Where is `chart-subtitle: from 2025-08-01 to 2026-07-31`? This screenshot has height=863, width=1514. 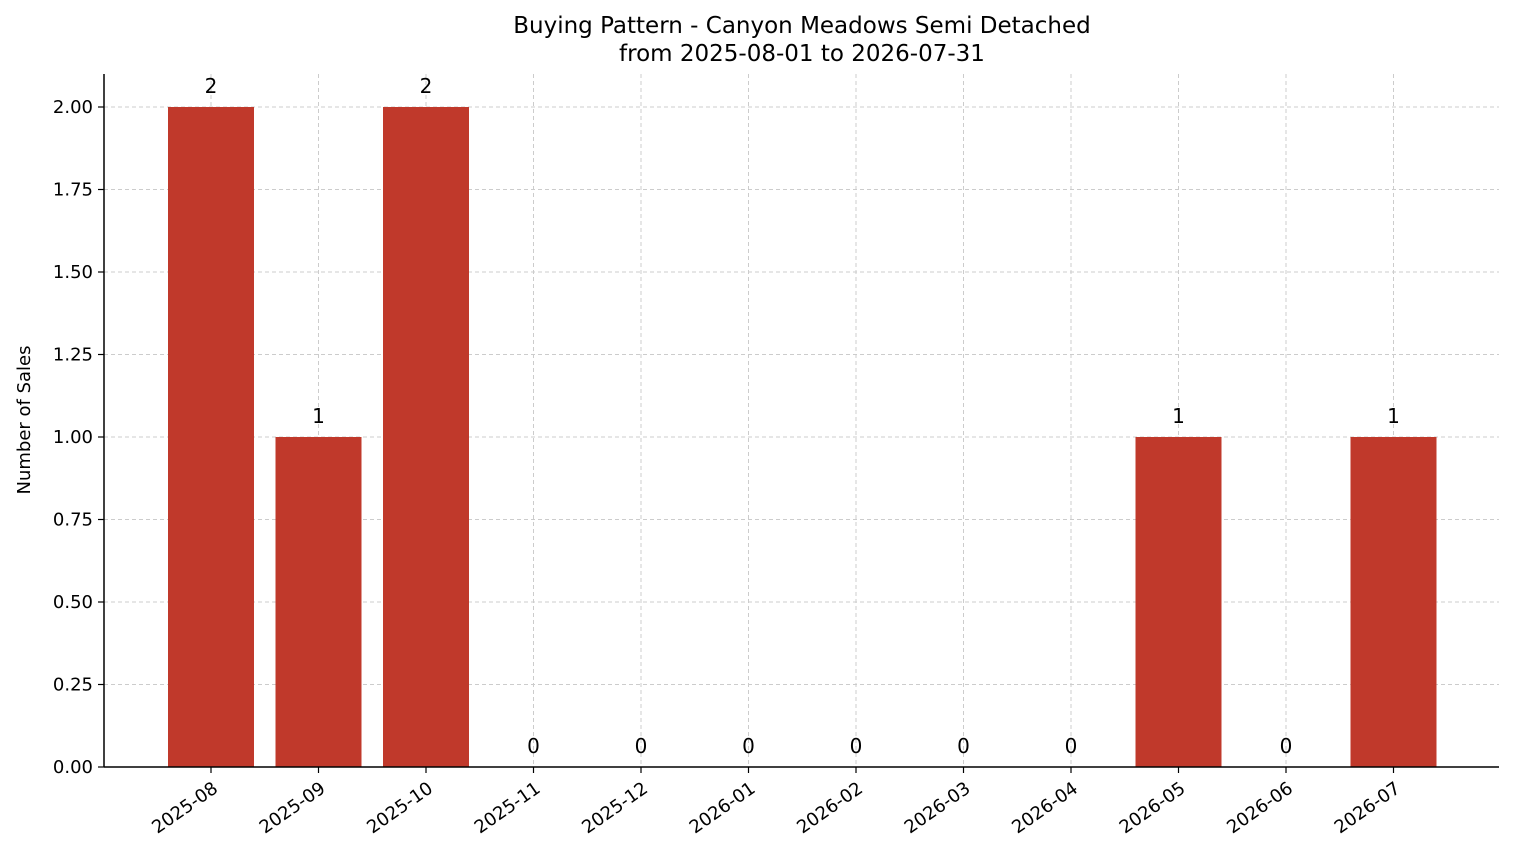
chart-subtitle: from 2025-08-01 to 2026-07-31 is located at coordinates (802, 54).